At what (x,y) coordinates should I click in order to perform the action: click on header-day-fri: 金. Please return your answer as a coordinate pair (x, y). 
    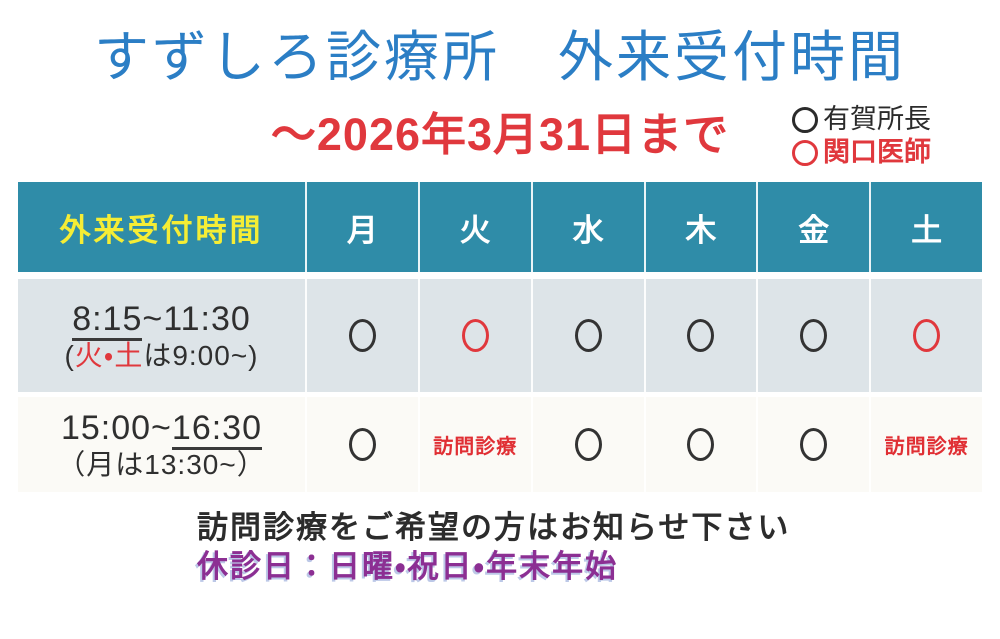
    Looking at the image, I should click on (812, 227).